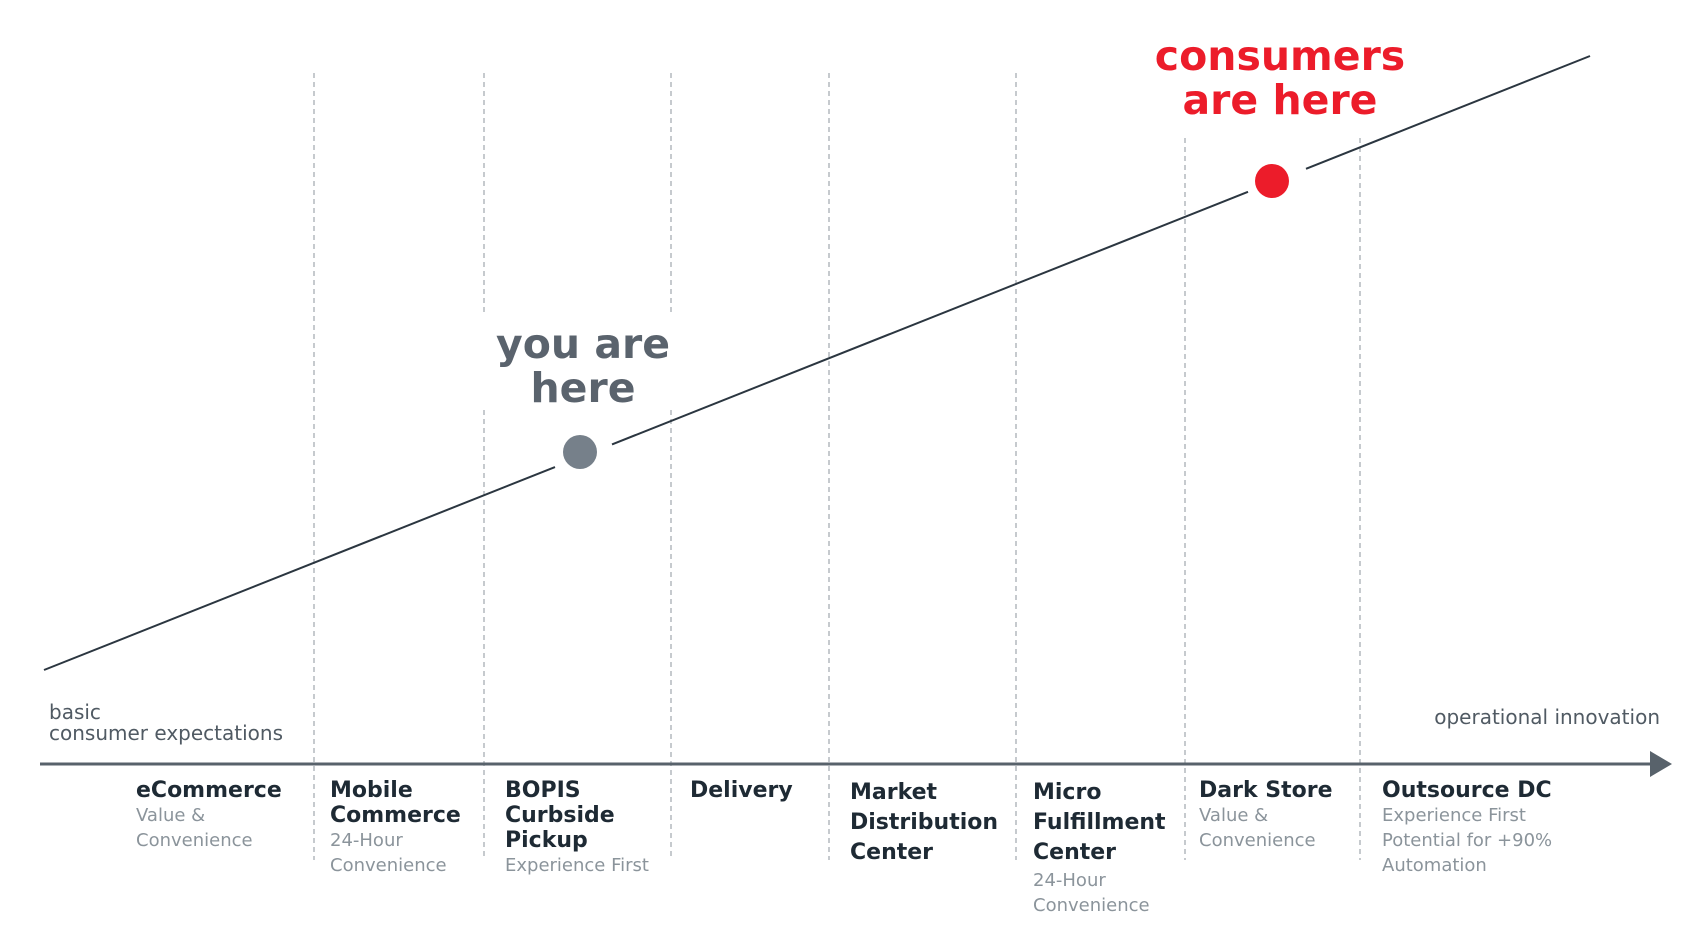 This screenshot has height=928, width=1700. Describe the element at coordinates (1467, 790) in the screenshot. I see `stage-title-line: Outsource DC` at that location.